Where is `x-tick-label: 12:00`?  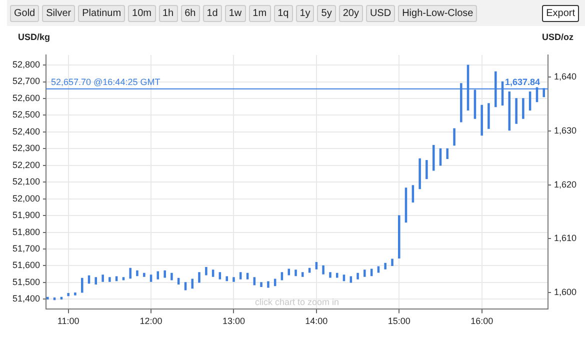 x-tick-label: 12:00 is located at coordinates (151, 321).